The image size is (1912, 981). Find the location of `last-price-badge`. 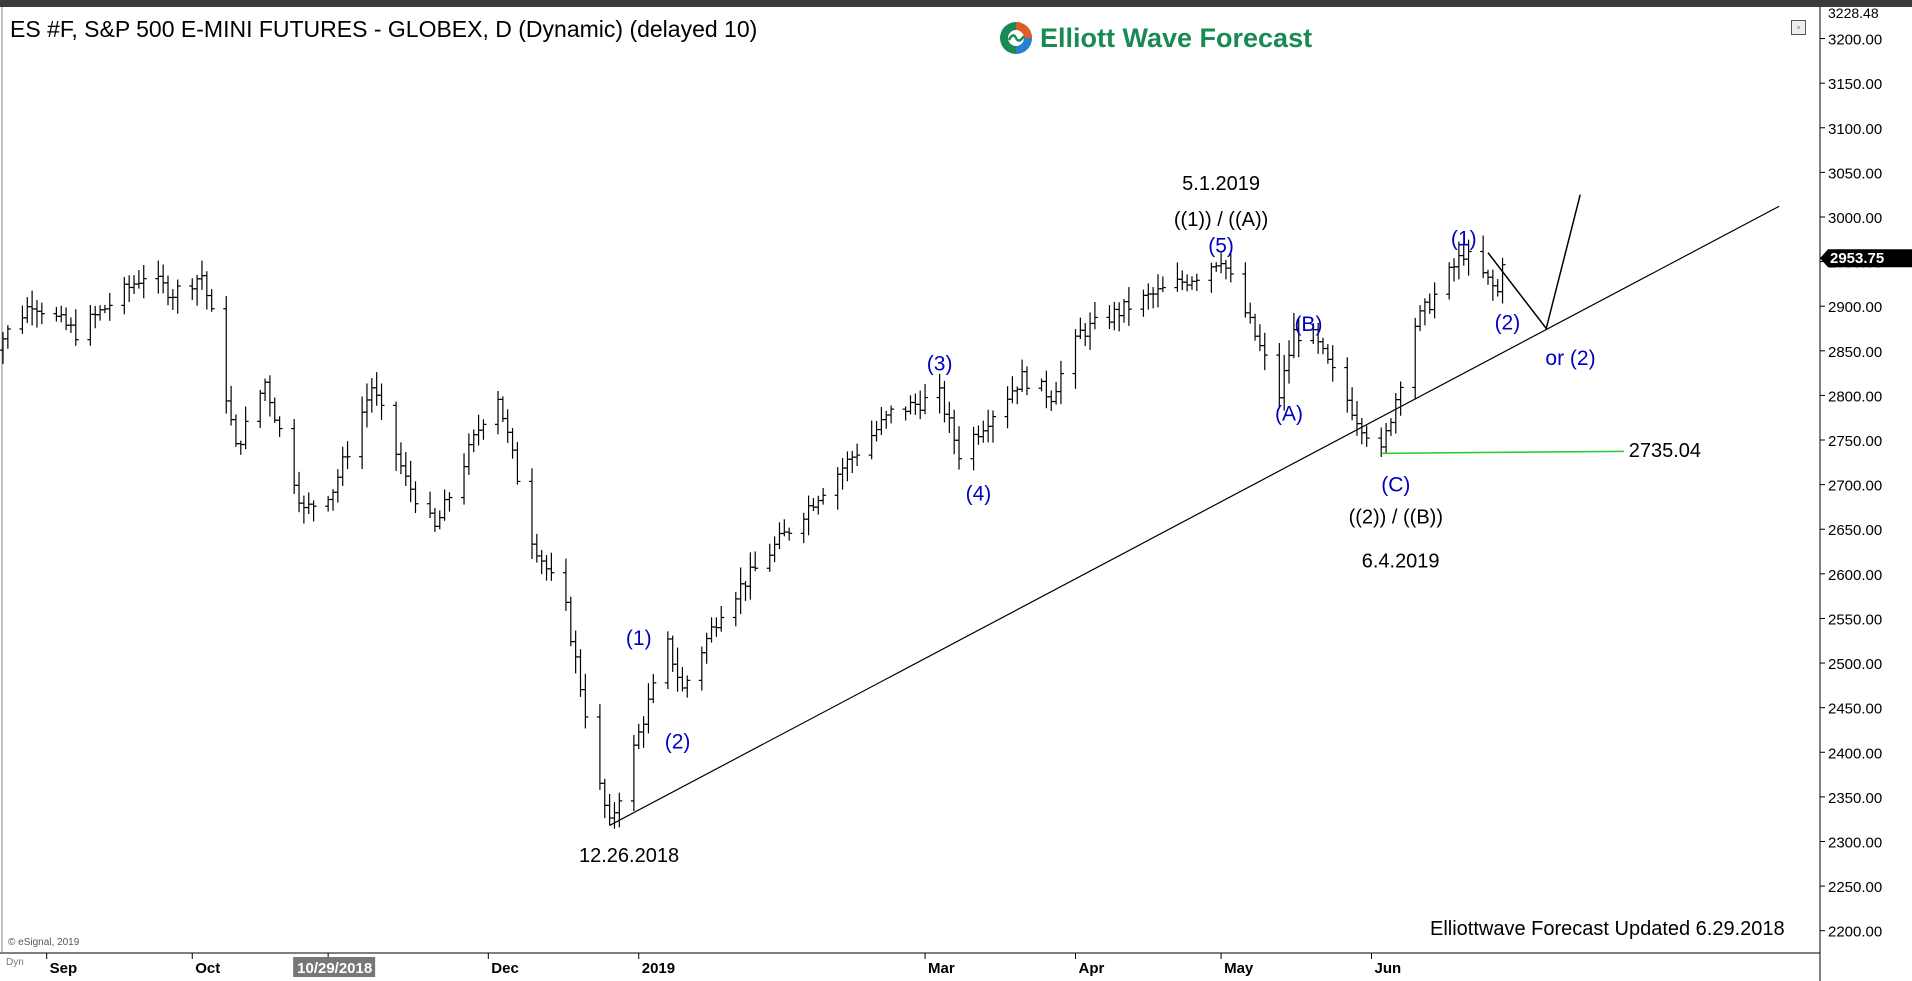

last-price-badge is located at coordinates (1866, 258).